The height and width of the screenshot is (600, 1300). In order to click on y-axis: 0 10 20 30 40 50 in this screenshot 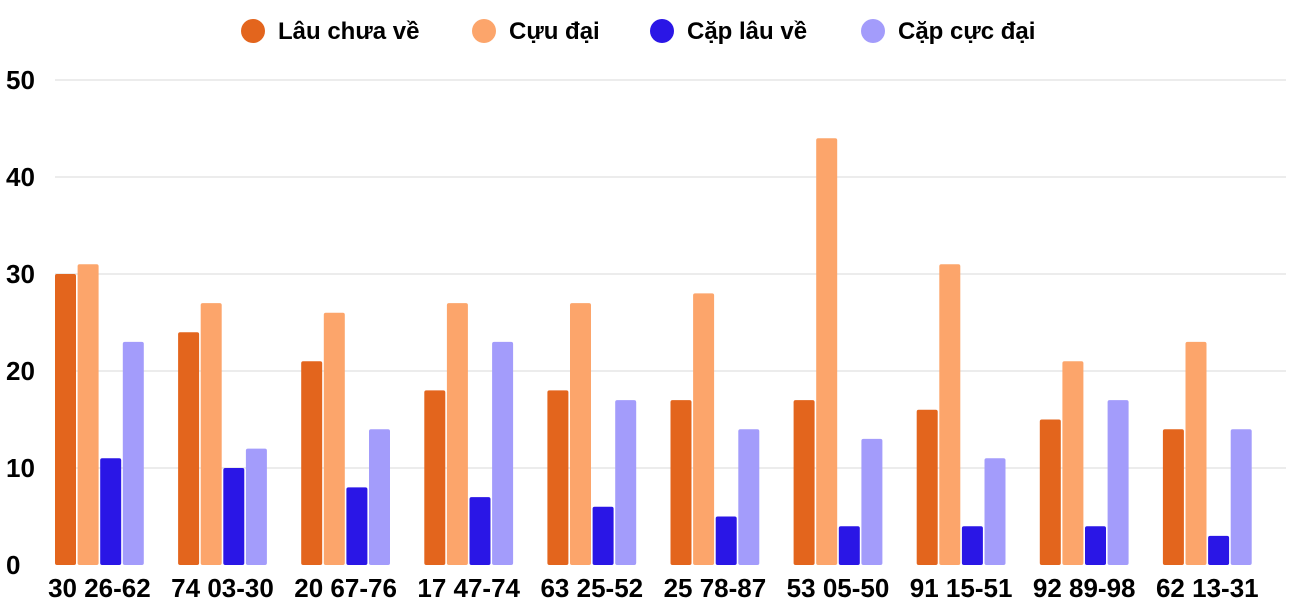, I will do `click(20, 322)`.